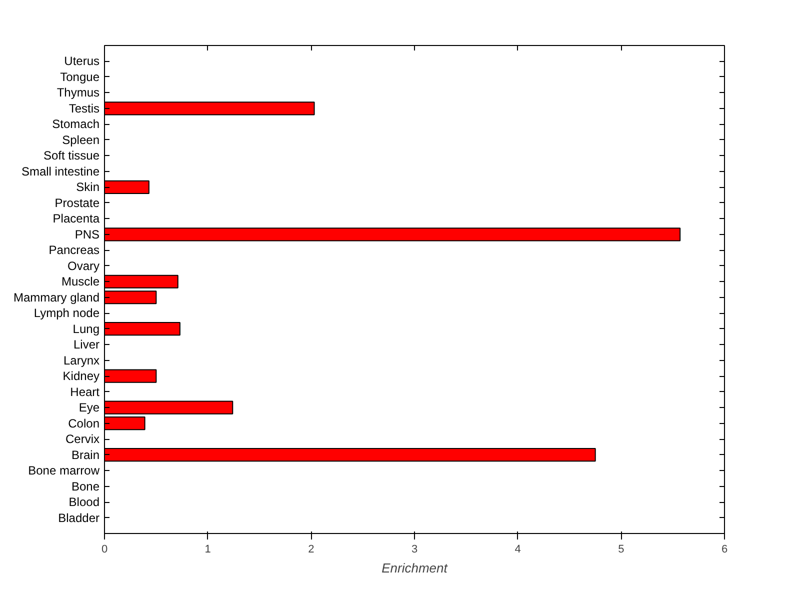  Describe the element at coordinates (80, 77) in the screenshot. I see `y-tick-label: Tongue` at that location.